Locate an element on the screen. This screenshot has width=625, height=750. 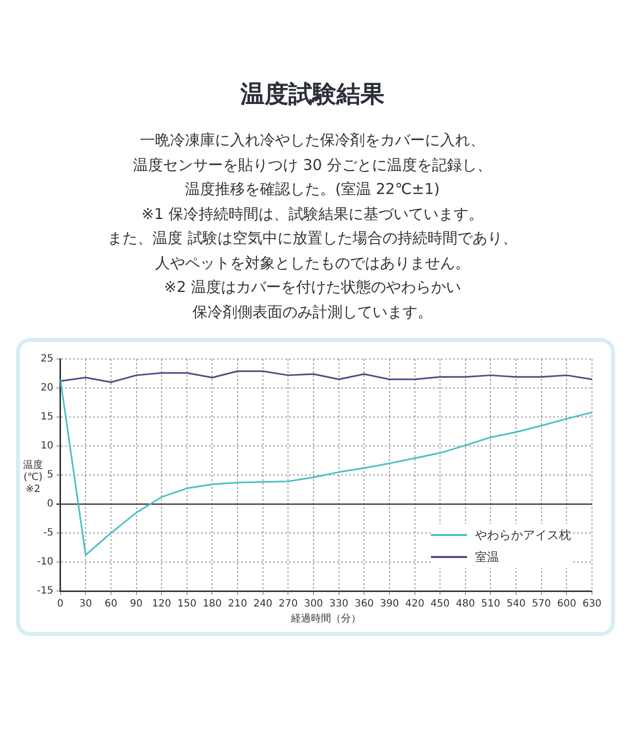
text: 保冷剤側表面のみ計測しています。 is located at coordinates (313, 312).